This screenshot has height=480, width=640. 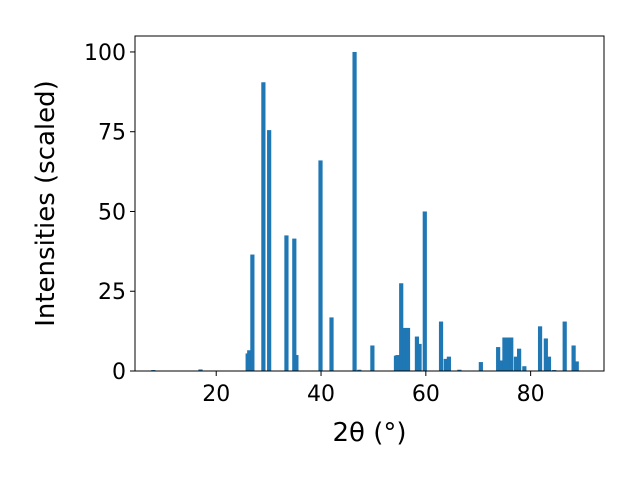 What do you see at coordinates (216, 394) in the screenshot?
I see `x-tick-label-0: 20` at bounding box center [216, 394].